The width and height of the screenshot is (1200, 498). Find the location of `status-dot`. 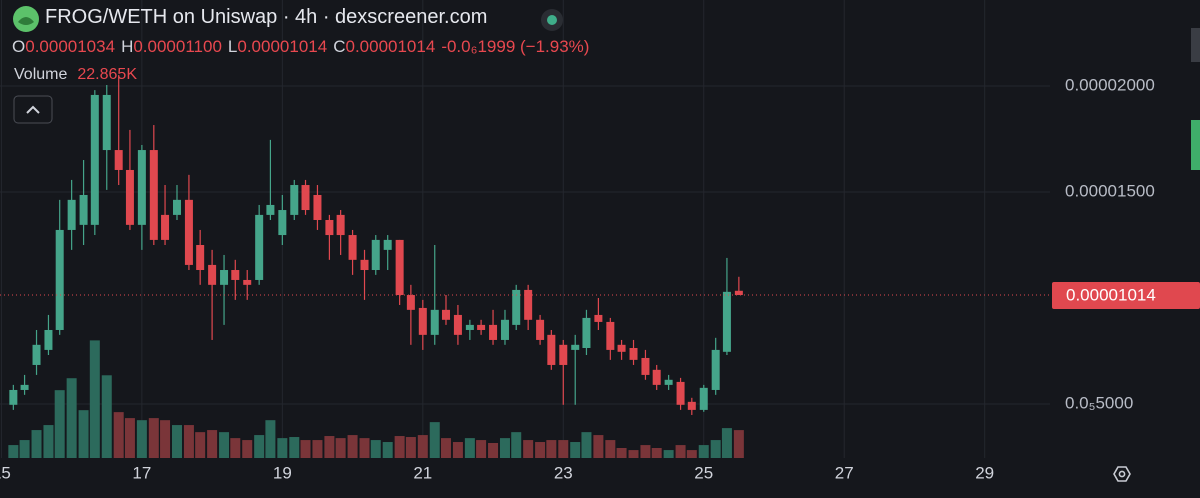

status-dot is located at coordinates (552, 20).